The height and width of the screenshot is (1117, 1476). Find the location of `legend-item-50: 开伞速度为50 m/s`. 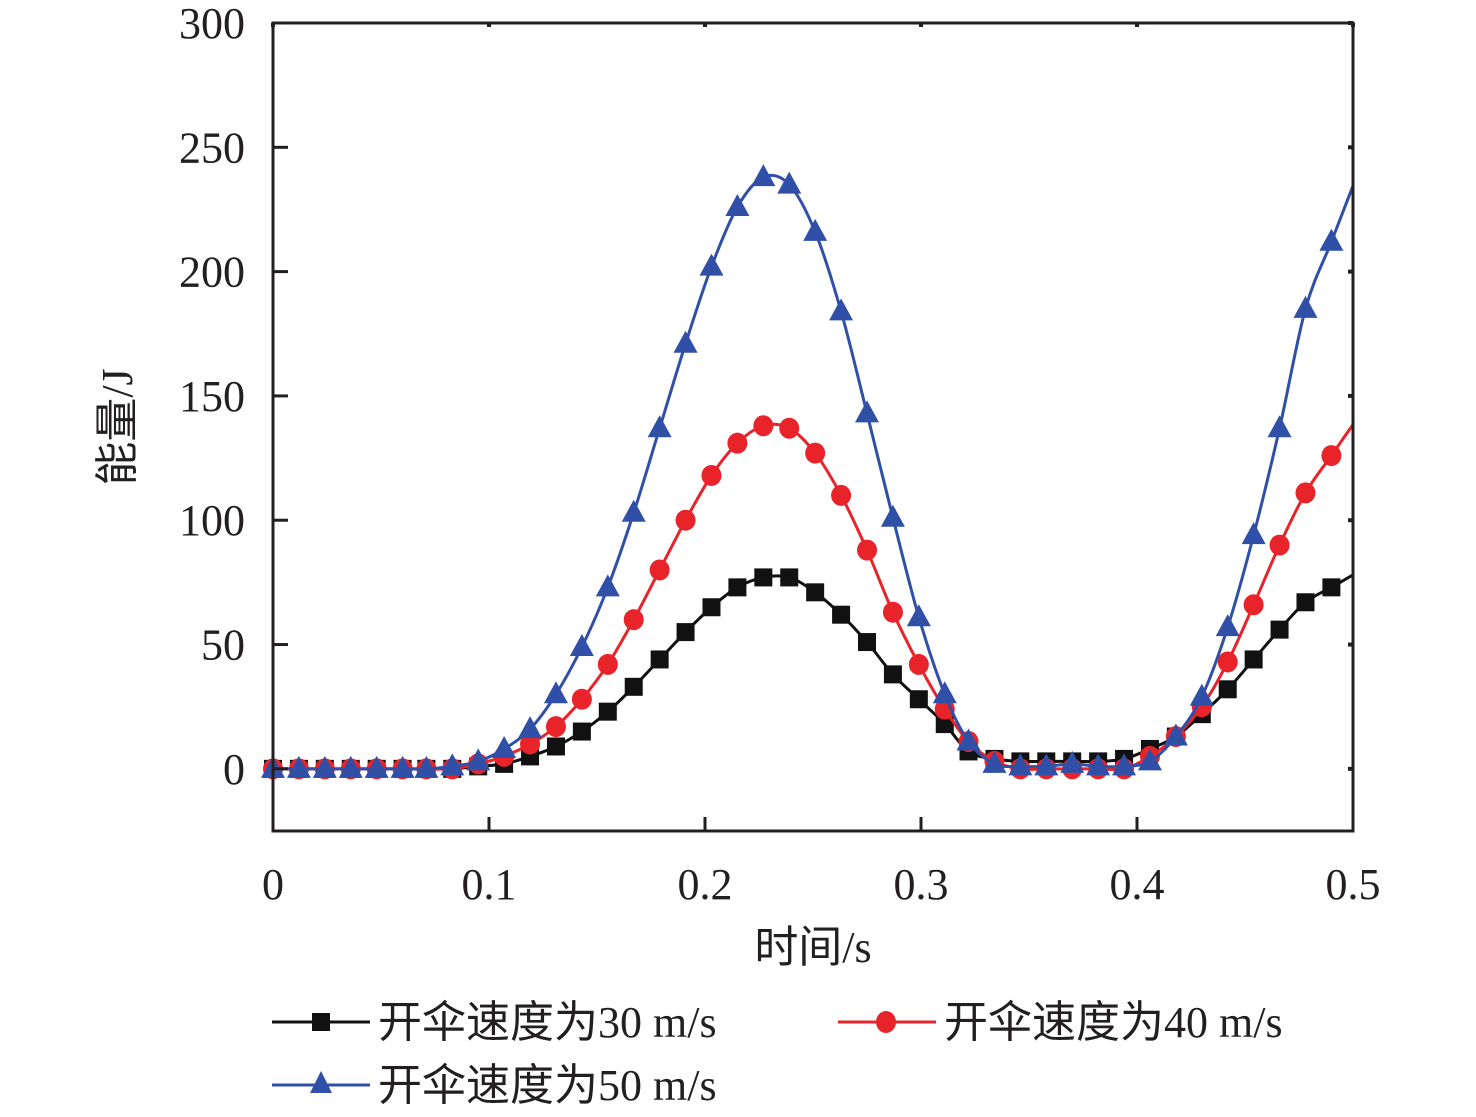

legend-item-50: 开伞速度为50 m/s is located at coordinates (494, 1085).